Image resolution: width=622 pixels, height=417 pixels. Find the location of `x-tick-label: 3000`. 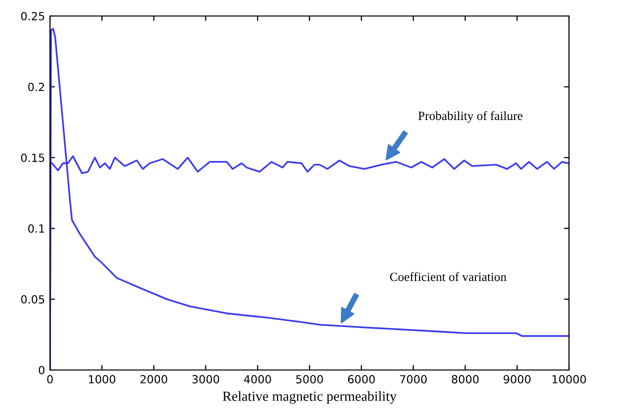

x-tick-label: 3000 is located at coordinates (206, 379).